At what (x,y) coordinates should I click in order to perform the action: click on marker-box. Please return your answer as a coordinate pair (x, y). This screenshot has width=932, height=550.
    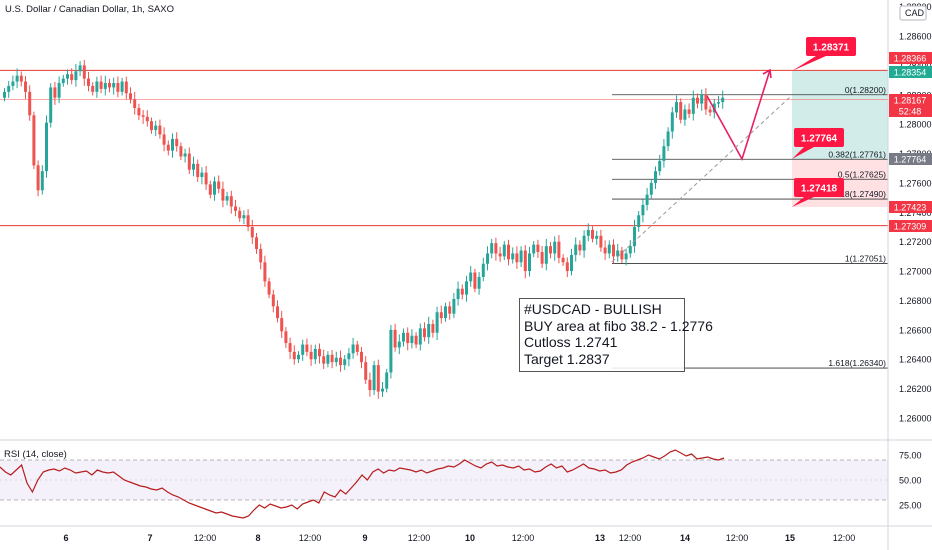
    Looking at the image, I should click on (819, 187).